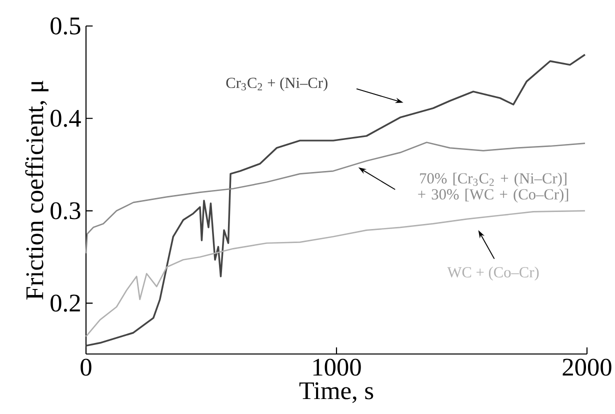 The height and width of the screenshot is (414, 615). What do you see at coordinates (86, 367) in the screenshot?
I see `x-tick-label: 0` at bounding box center [86, 367].